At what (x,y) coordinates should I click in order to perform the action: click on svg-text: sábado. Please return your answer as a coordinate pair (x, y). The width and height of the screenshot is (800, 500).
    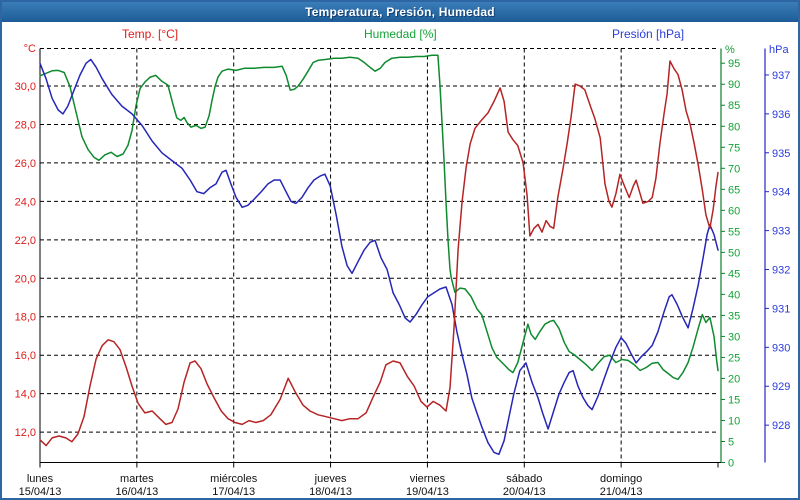
    Looking at the image, I should click on (524, 479).